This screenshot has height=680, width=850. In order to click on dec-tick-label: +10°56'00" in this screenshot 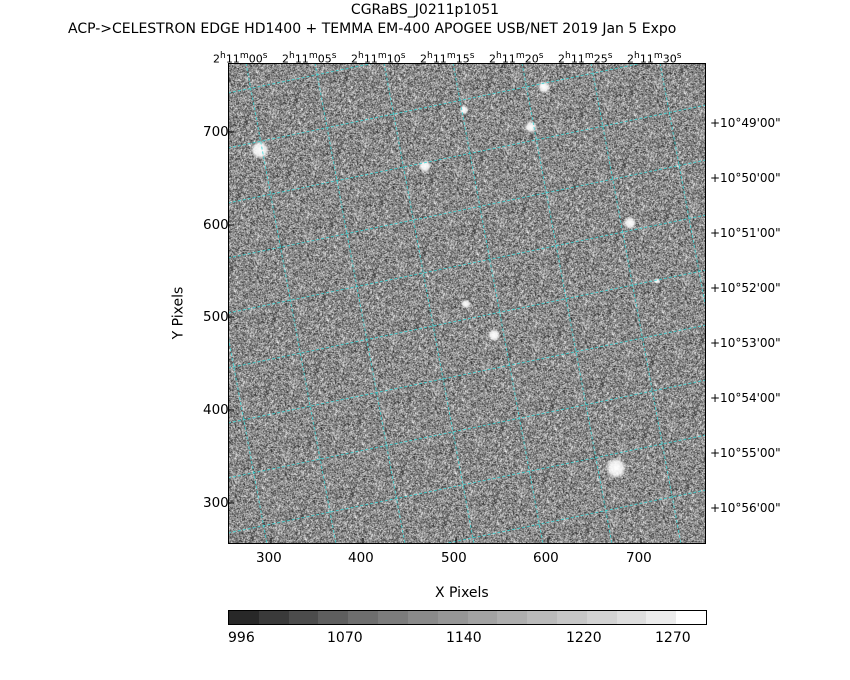, I will do `click(745, 508)`.